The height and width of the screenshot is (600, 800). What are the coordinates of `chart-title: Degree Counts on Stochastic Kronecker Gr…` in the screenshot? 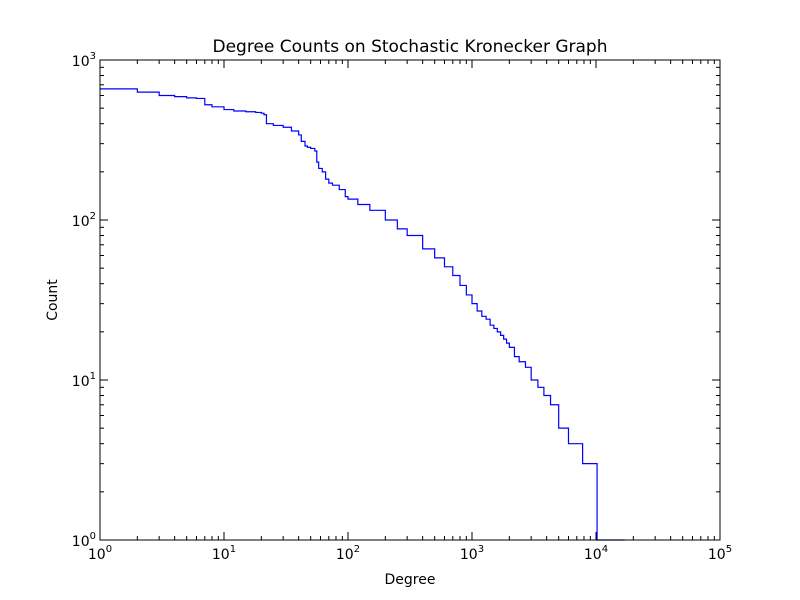 It's located at (410, 47).